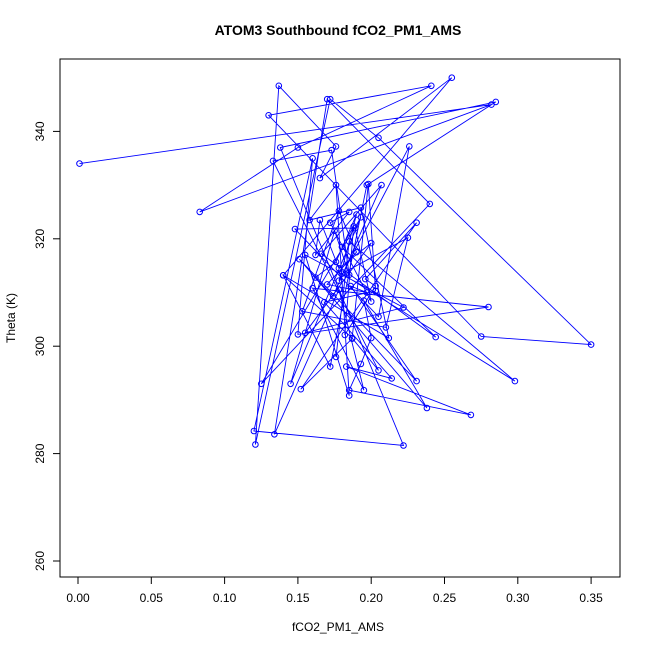 The height and width of the screenshot is (650, 650). I want to click on x-tick-label: 0.05, so click(152, 598).